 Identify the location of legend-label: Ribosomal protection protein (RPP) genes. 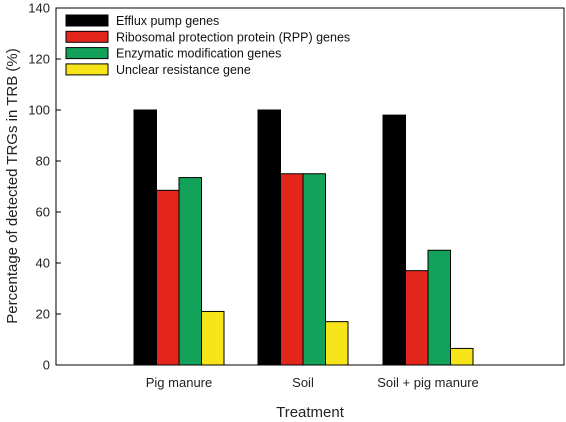
(233, 37).